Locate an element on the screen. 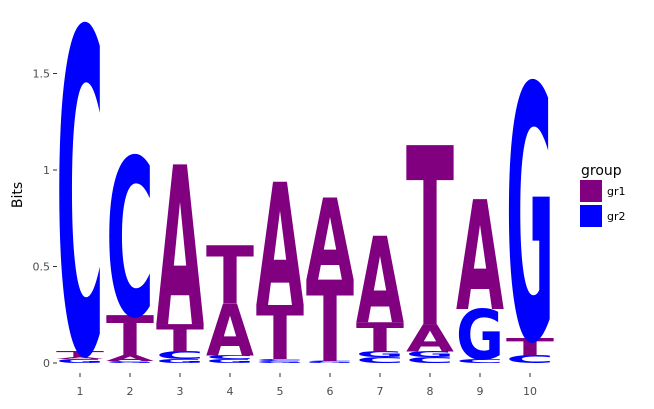 The width and height of the screenshot is (654, 409). legend-title: group is located at coordinates (601, 171).